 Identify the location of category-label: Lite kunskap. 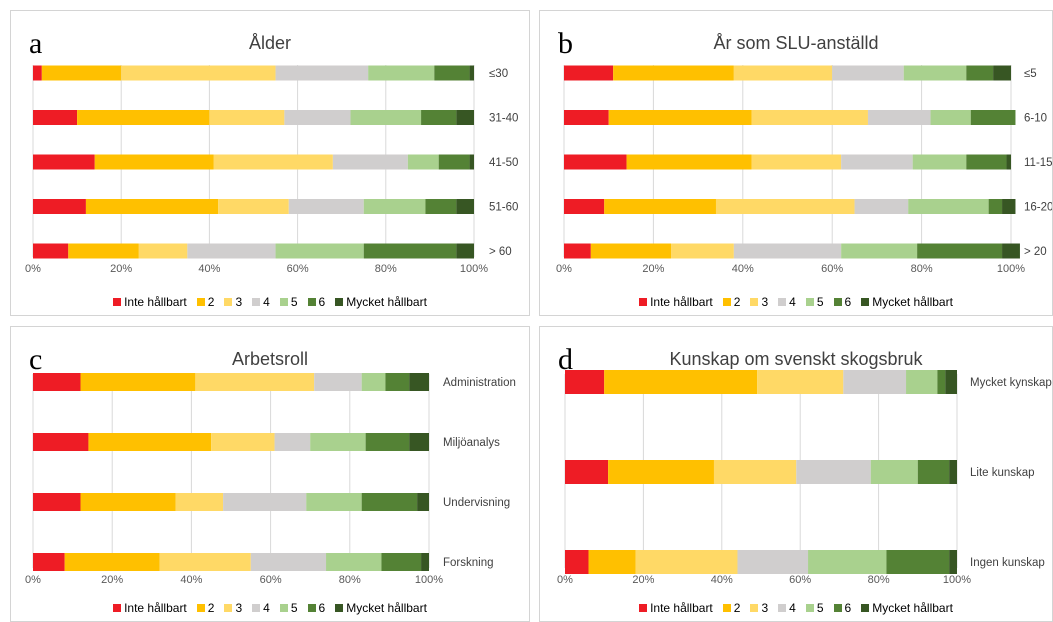
(1002, 473).